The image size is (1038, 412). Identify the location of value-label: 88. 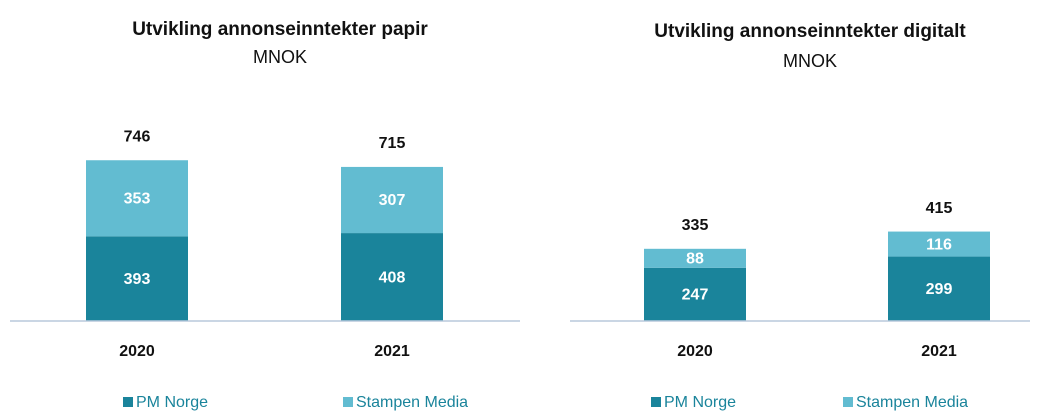
(695, 259).